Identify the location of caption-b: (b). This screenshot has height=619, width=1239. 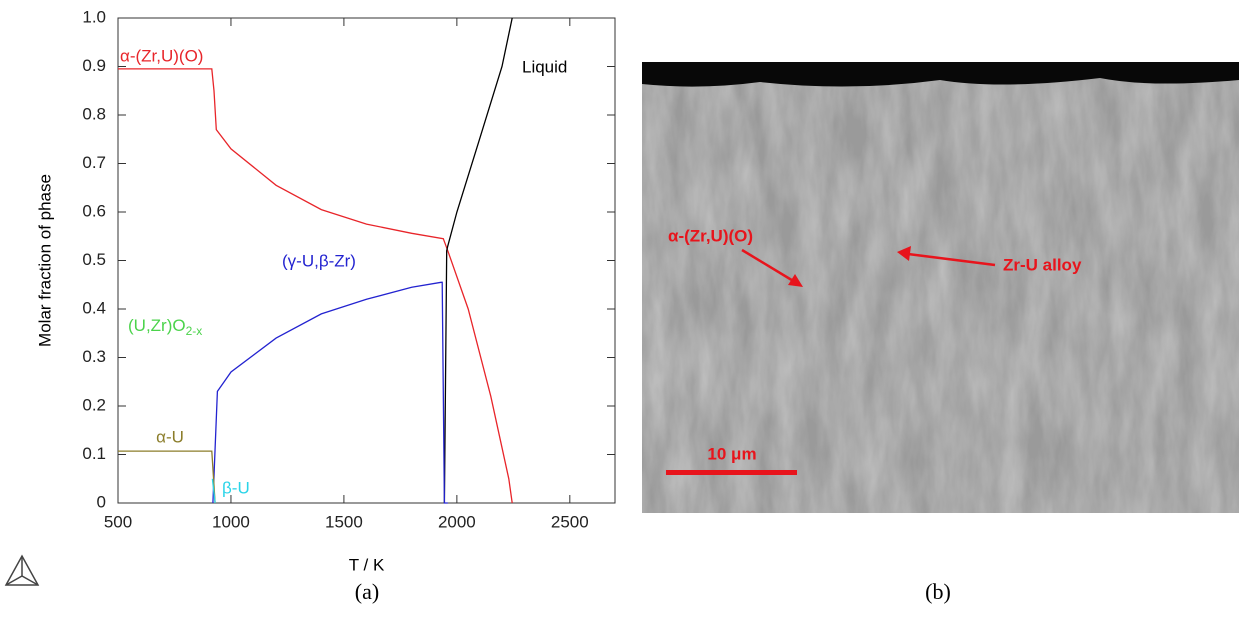
(938, 591).